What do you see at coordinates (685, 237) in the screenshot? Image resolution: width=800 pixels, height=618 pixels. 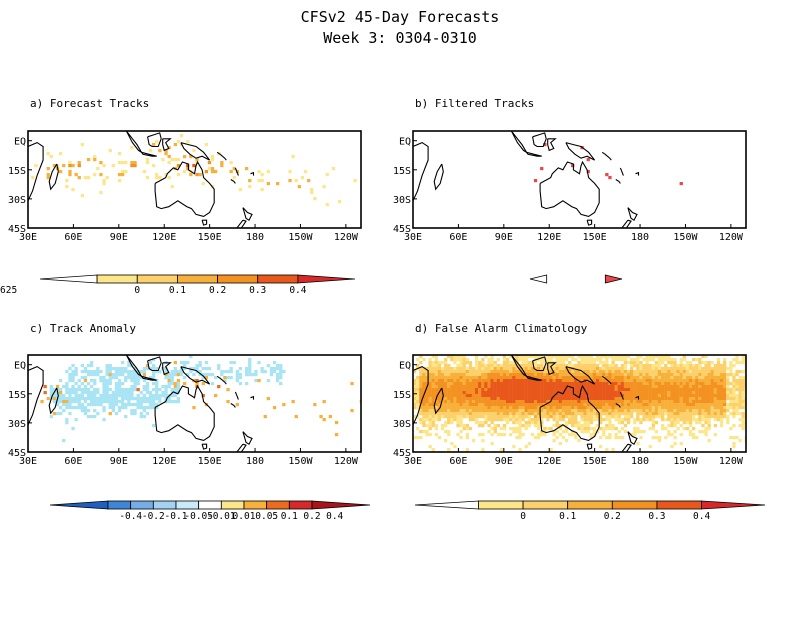 I see `panel-b-lon-tick: 150W` at bounding box center [685, 237].